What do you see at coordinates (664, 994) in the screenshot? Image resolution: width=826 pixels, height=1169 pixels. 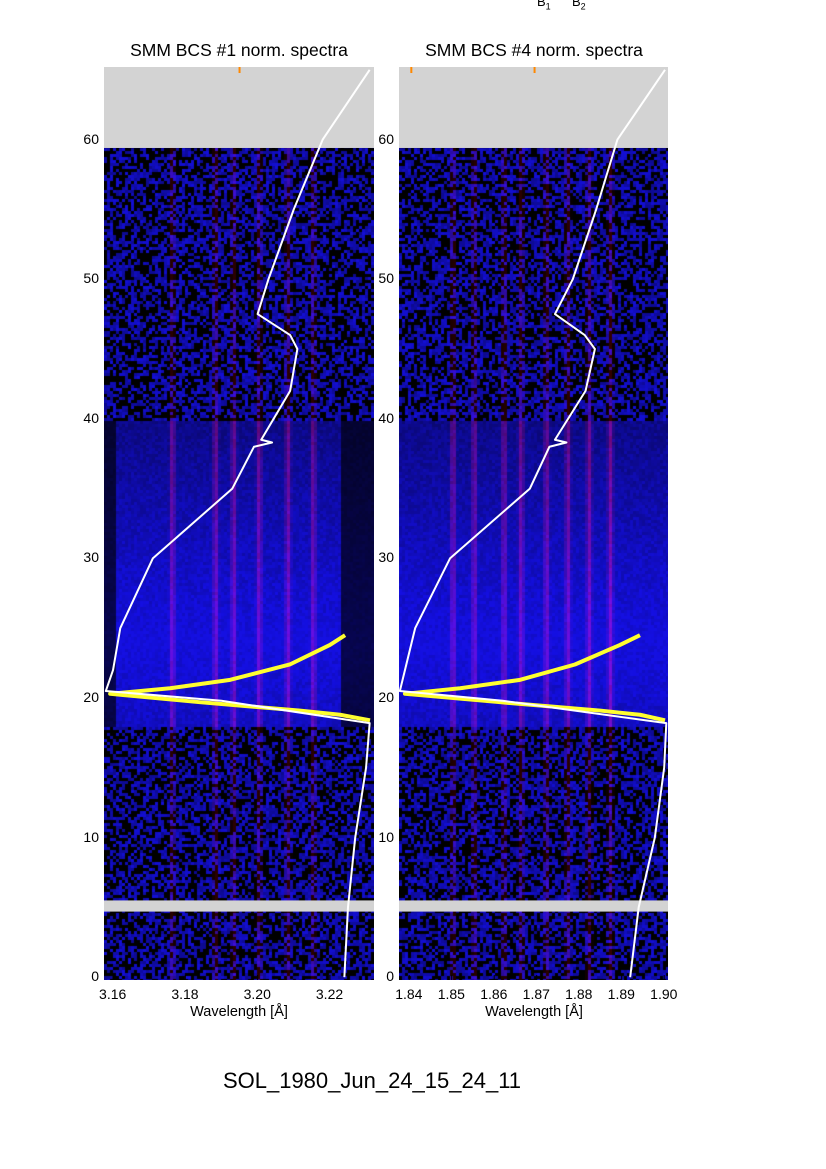 I see `x-tick-label: 1.90` at bounding box center [664, 994].